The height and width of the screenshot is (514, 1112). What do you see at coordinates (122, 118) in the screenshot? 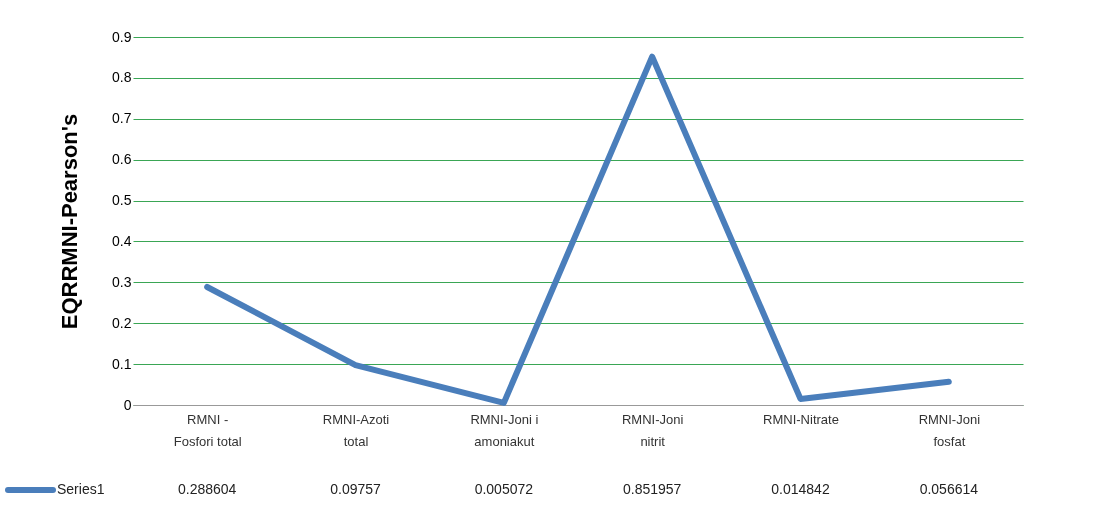
I see `y-tick-label: 0.7` at bounding box center [122, 118].